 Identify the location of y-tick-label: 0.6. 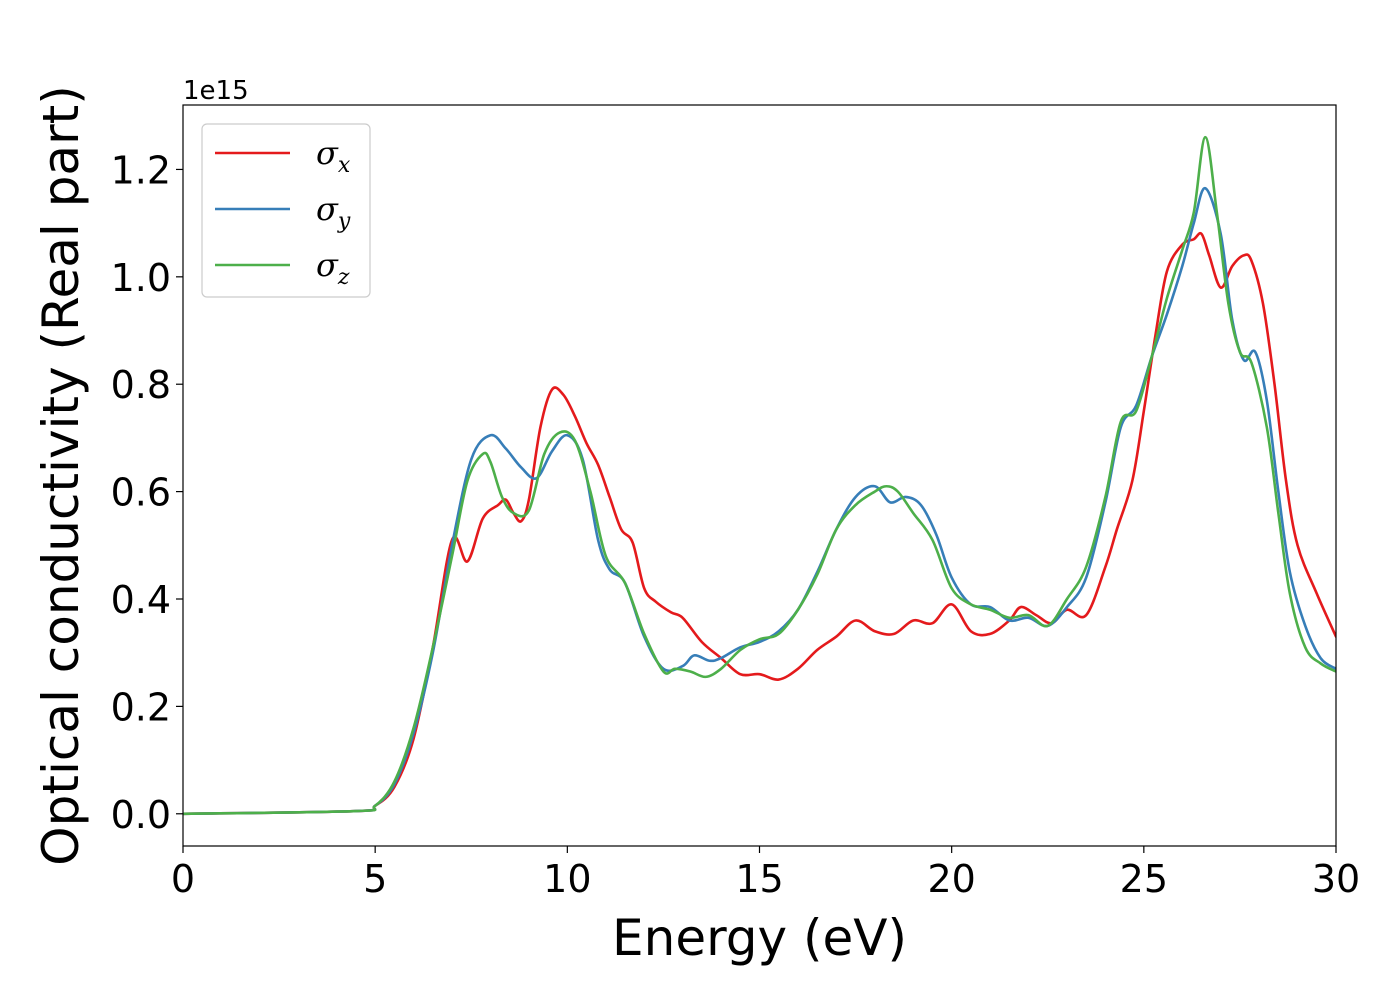
(141, 493).